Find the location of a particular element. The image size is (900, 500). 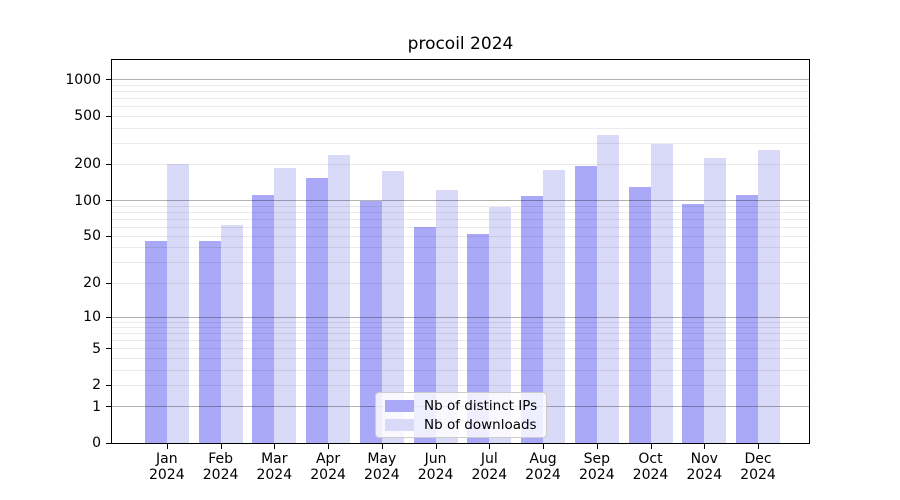

legend-swatch-downloads-icon is located at coordinates (399, 424).